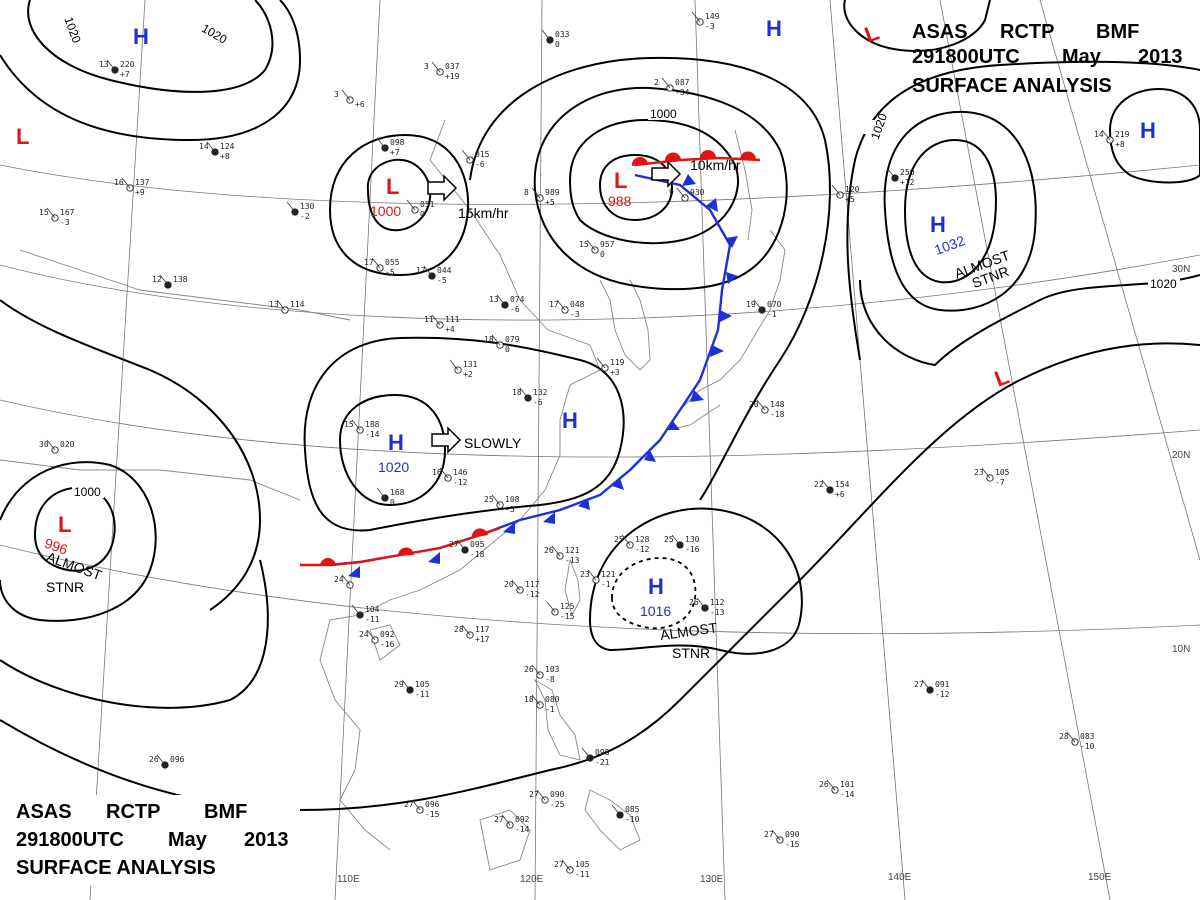 This screenshot has height=900, width=1200. What do you see at coordinates (567, 309) in the screenshot?
I see `station-plot: 17 048-3` at bounding box center [567, 309].